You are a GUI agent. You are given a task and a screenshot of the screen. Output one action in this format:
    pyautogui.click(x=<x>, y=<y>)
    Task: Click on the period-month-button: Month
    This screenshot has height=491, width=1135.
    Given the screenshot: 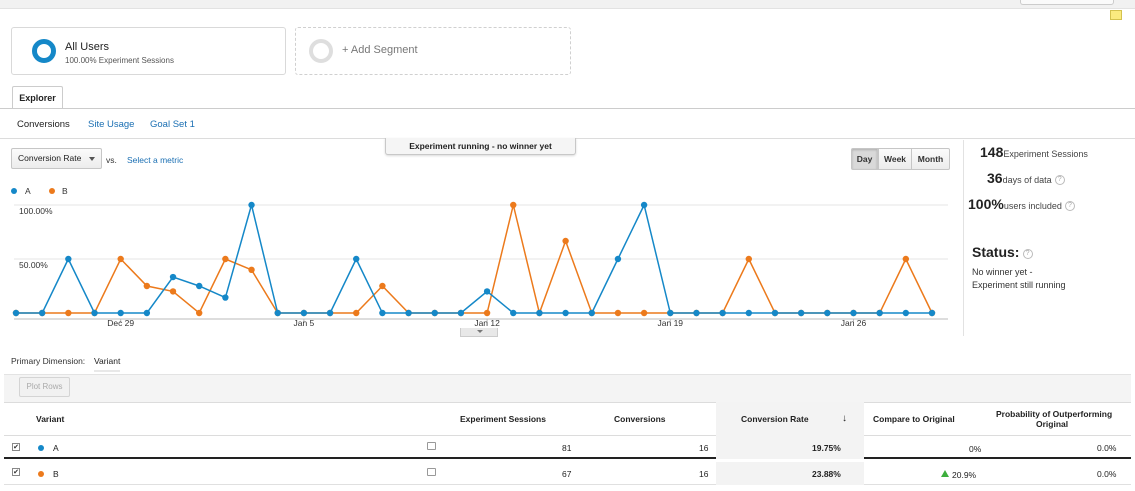 What is the action you would take?
    pyautogui.click(x=930, y=159)
    